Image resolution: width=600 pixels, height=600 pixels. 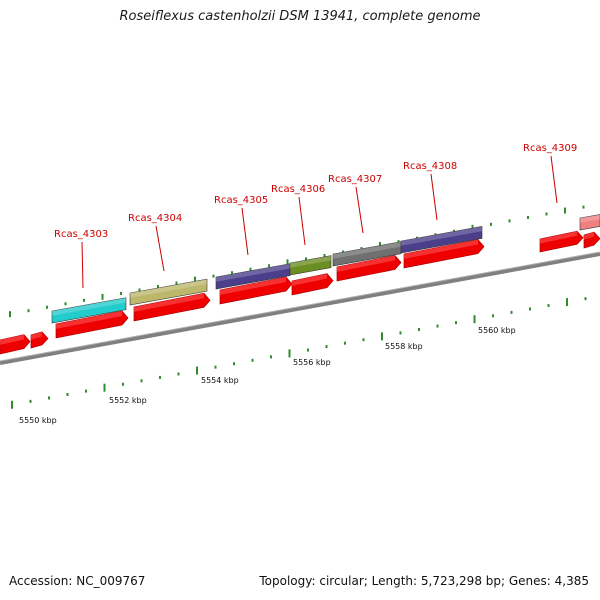 I want to click on gene-label-rcas-4306: Rcas_4306, so click(x=298, y=189).